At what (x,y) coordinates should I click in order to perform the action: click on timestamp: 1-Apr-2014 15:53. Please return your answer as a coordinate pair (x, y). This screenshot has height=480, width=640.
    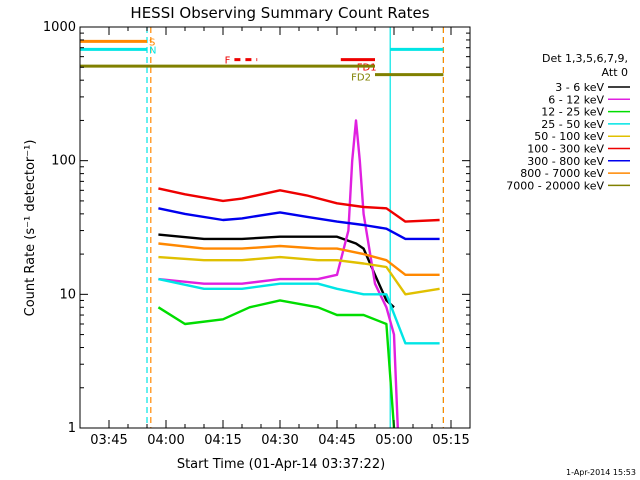
    Looking at the image, I should click on (601, 472).